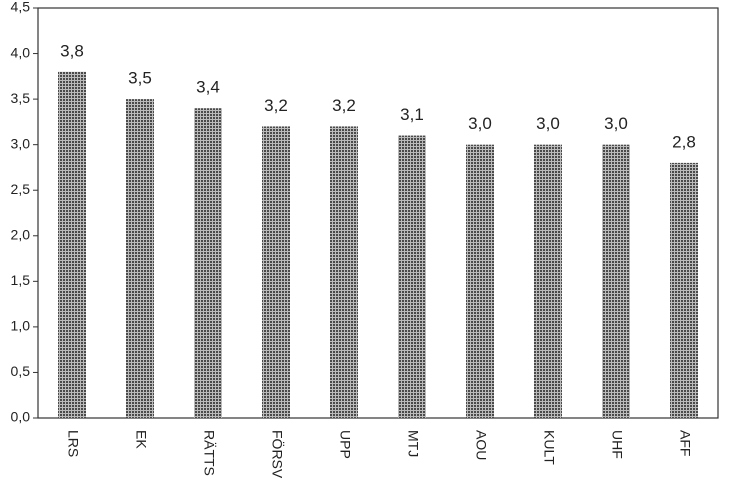  I want to click on x-tick-label: MTJ, so click(413, 443).